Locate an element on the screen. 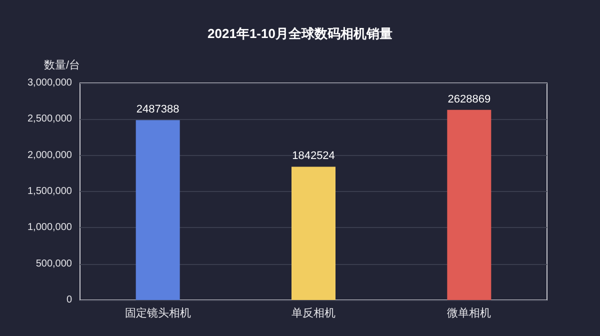 Image resolution: width=600 pixels, height=336 pixels. data-label: 1842524 is located at coordinates (313, 156).